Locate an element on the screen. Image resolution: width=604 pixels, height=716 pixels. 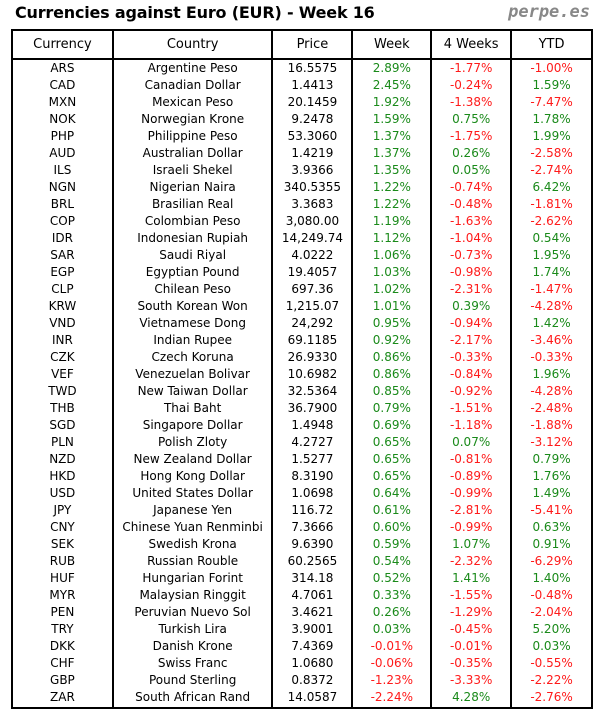
cell-week: 2.45% is located at coordinates (392, 85).